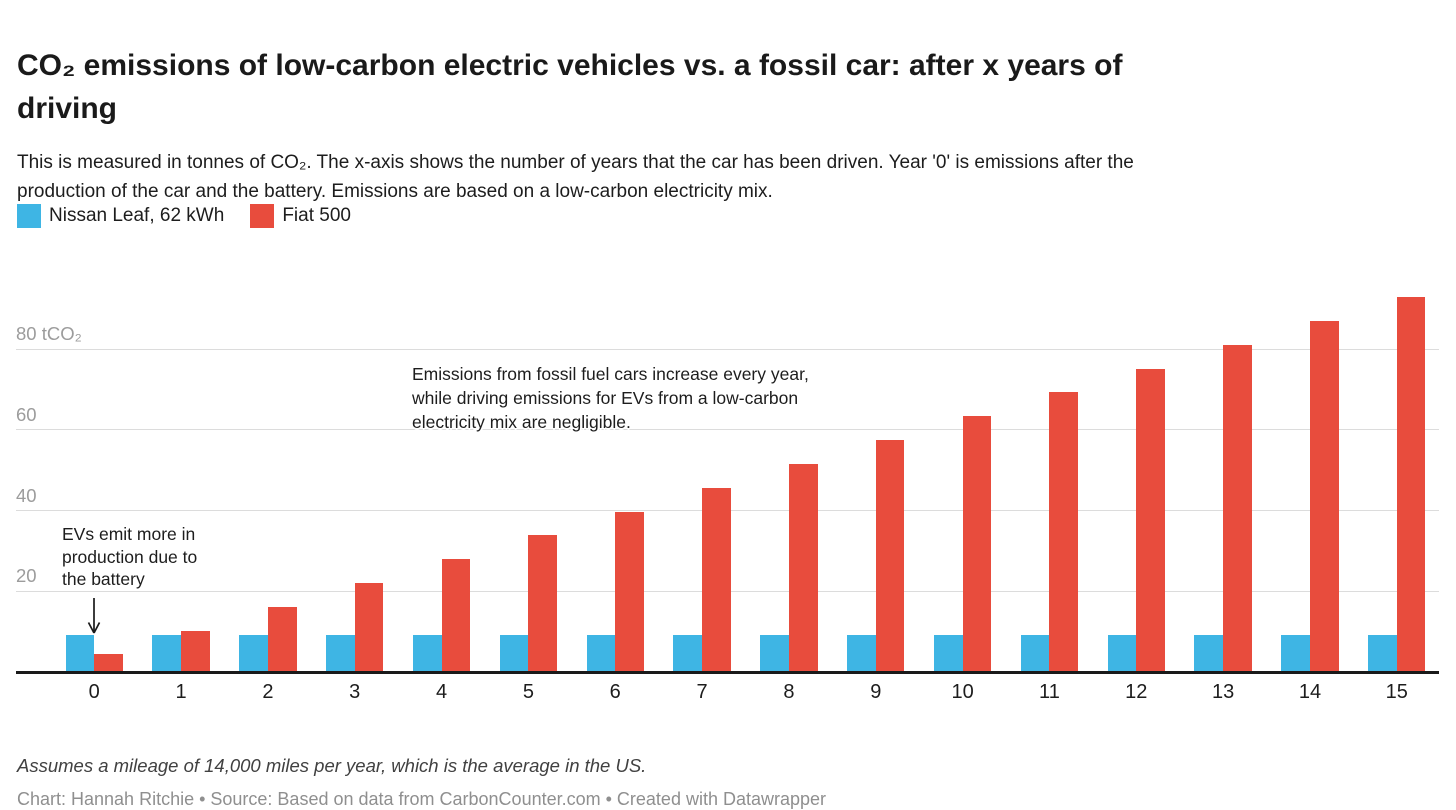 The width and height of the screenshot is (1456, 810). What do you see at coordinates (1136, 692) in the screenshot?
I see `x-tick-label-12: 12` at bounding box center [1136, 692].